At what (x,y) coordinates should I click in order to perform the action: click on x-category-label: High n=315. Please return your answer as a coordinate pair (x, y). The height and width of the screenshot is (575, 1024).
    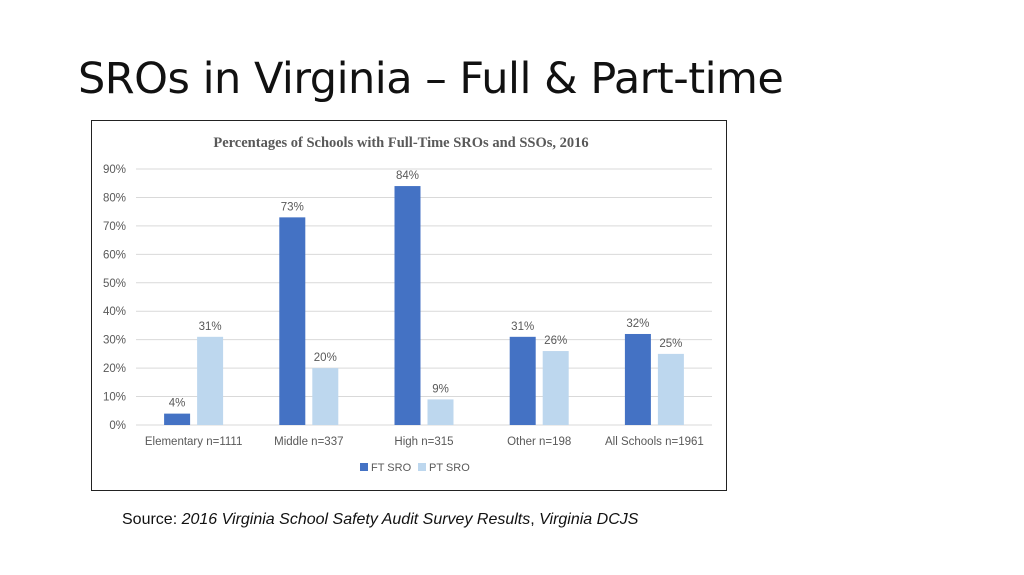
    Looking at the image, I should click on (423, 442).